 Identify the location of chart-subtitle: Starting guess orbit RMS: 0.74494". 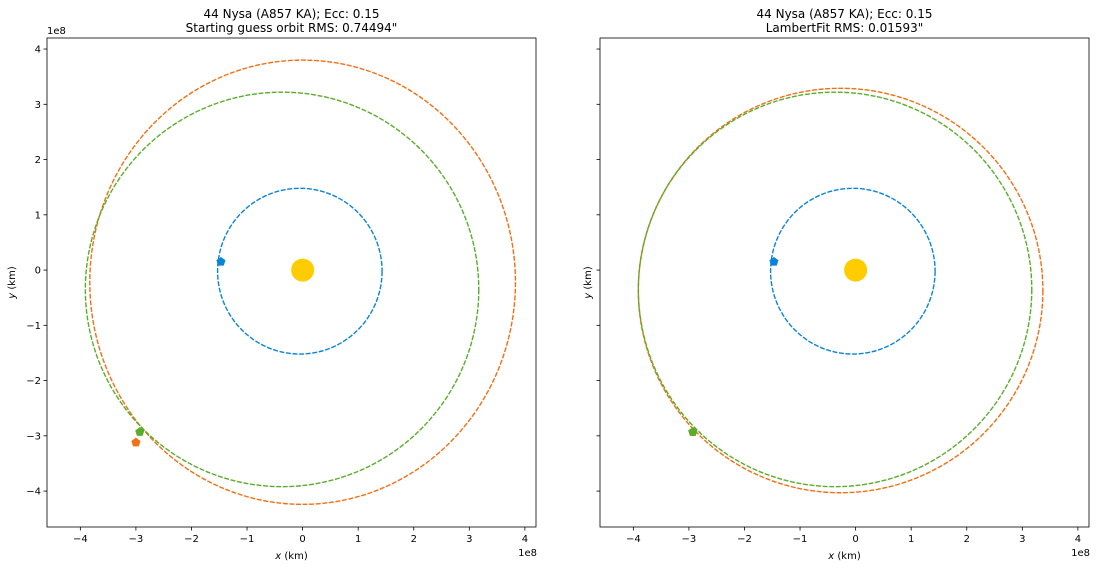
(292, 28).